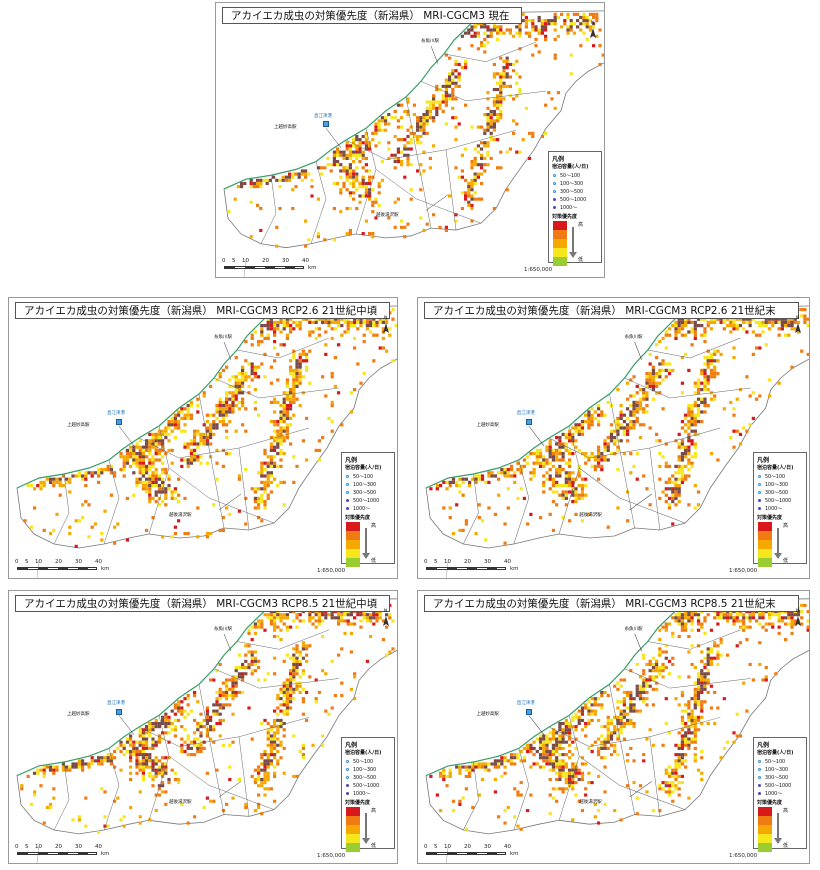  Describe the element at coordinates (17, 847) in the screenshot. I see `scale-tick-label: 0` at that location.